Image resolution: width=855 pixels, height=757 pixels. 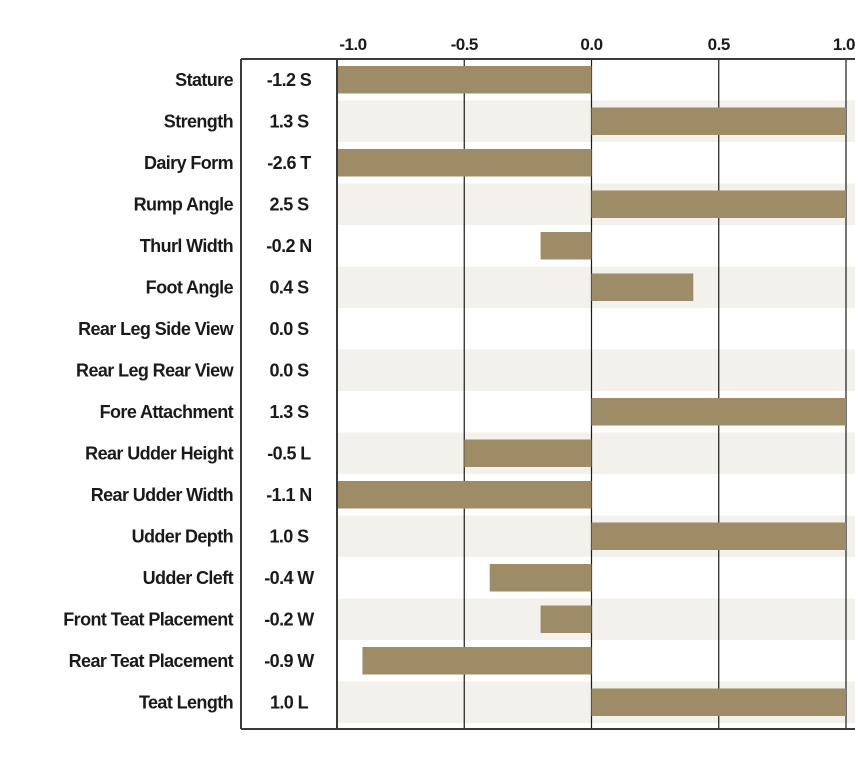 What do you see at coordinates (289, 453) in the screenshot?
I see `score-label: -0.5 L` at bounding box center [289, 453].